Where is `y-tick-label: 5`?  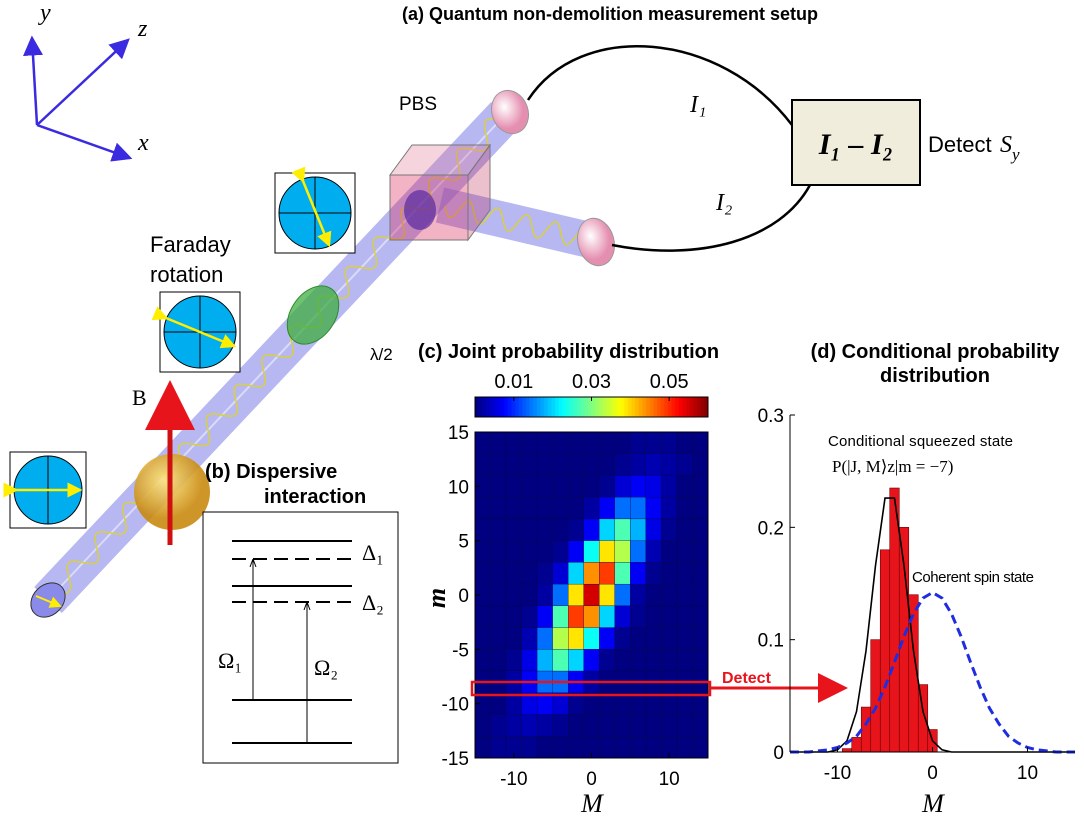
y-tick-label: 5 is located at coordinates (463, 542).